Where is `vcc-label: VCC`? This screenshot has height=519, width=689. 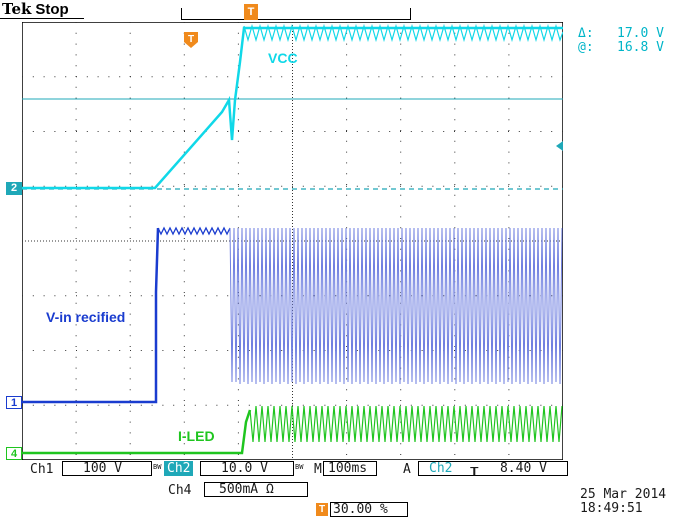 vcc-label: VCC is located at coordinates (283, 58).